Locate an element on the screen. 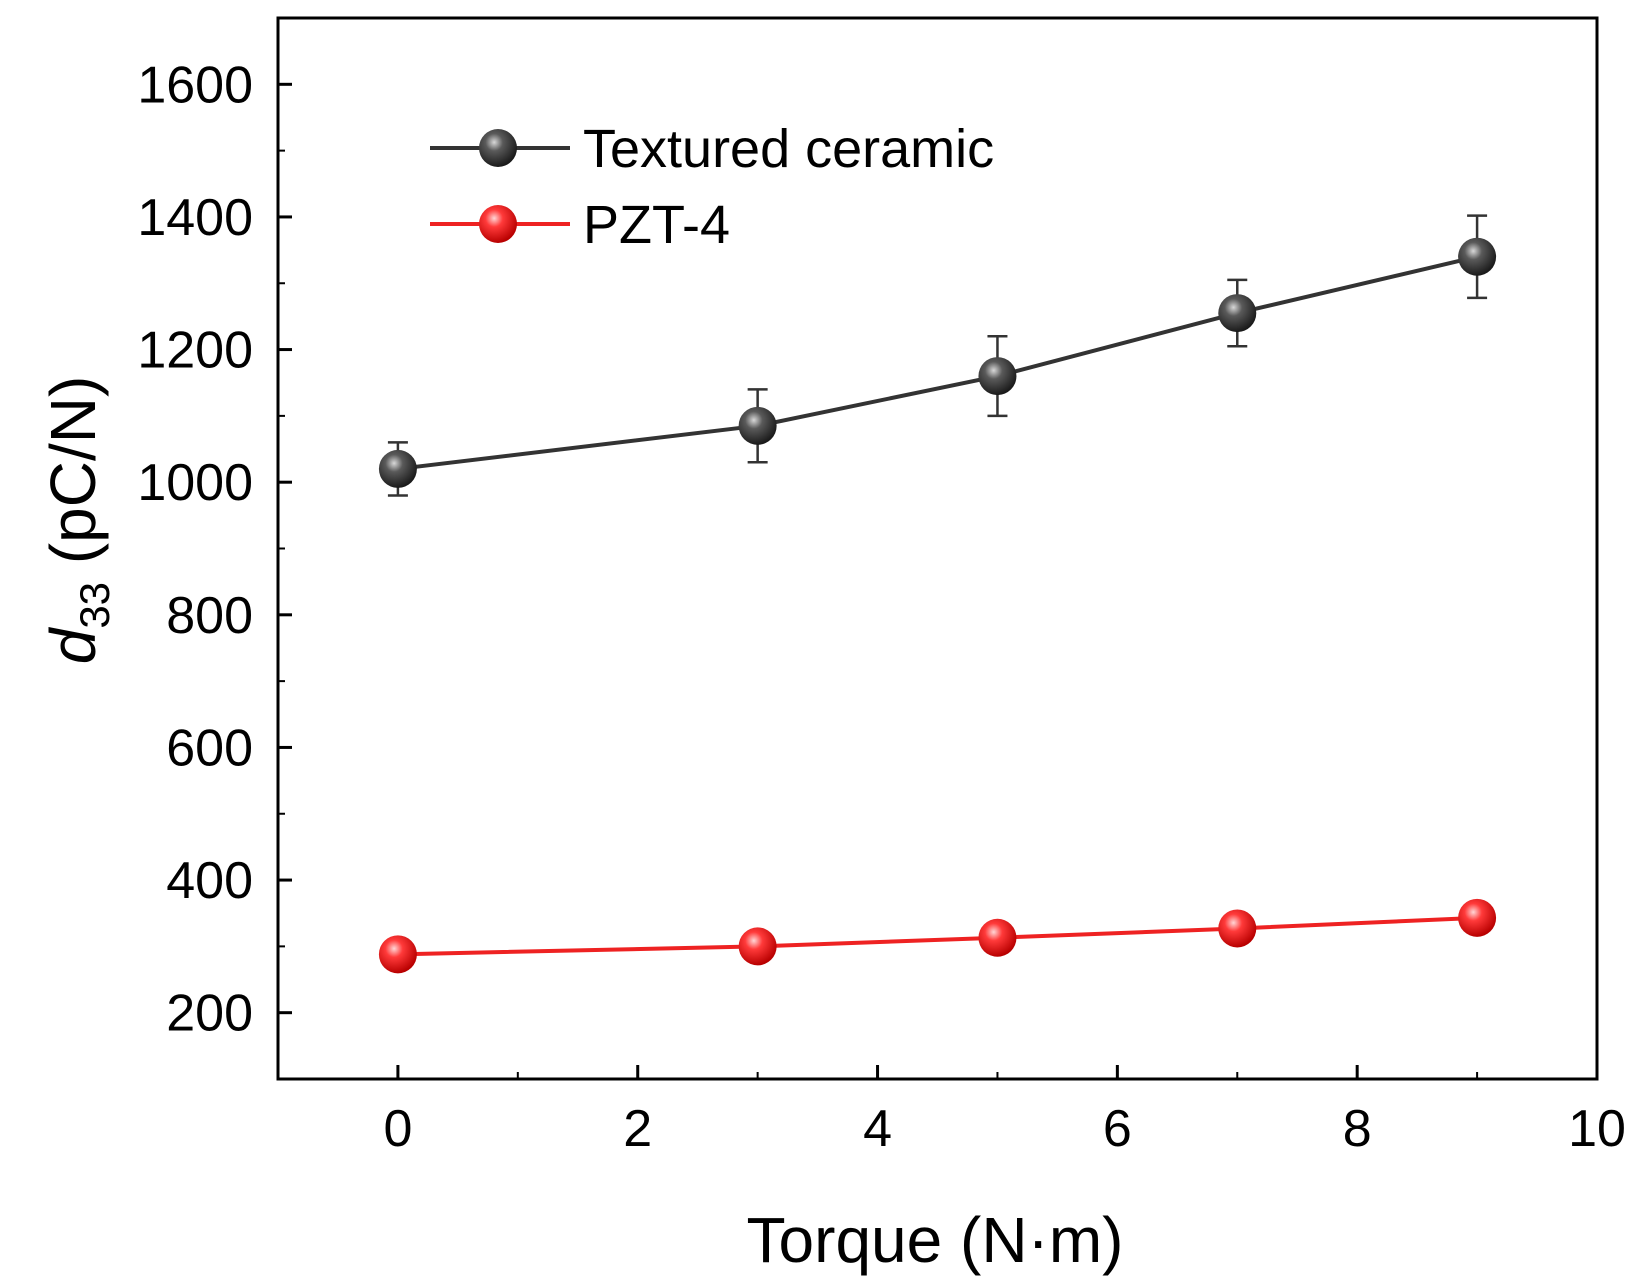 The width and height of the screenshot is (1641, 1288). y-tick-label: 1200 is located at coordinates (195, 351).